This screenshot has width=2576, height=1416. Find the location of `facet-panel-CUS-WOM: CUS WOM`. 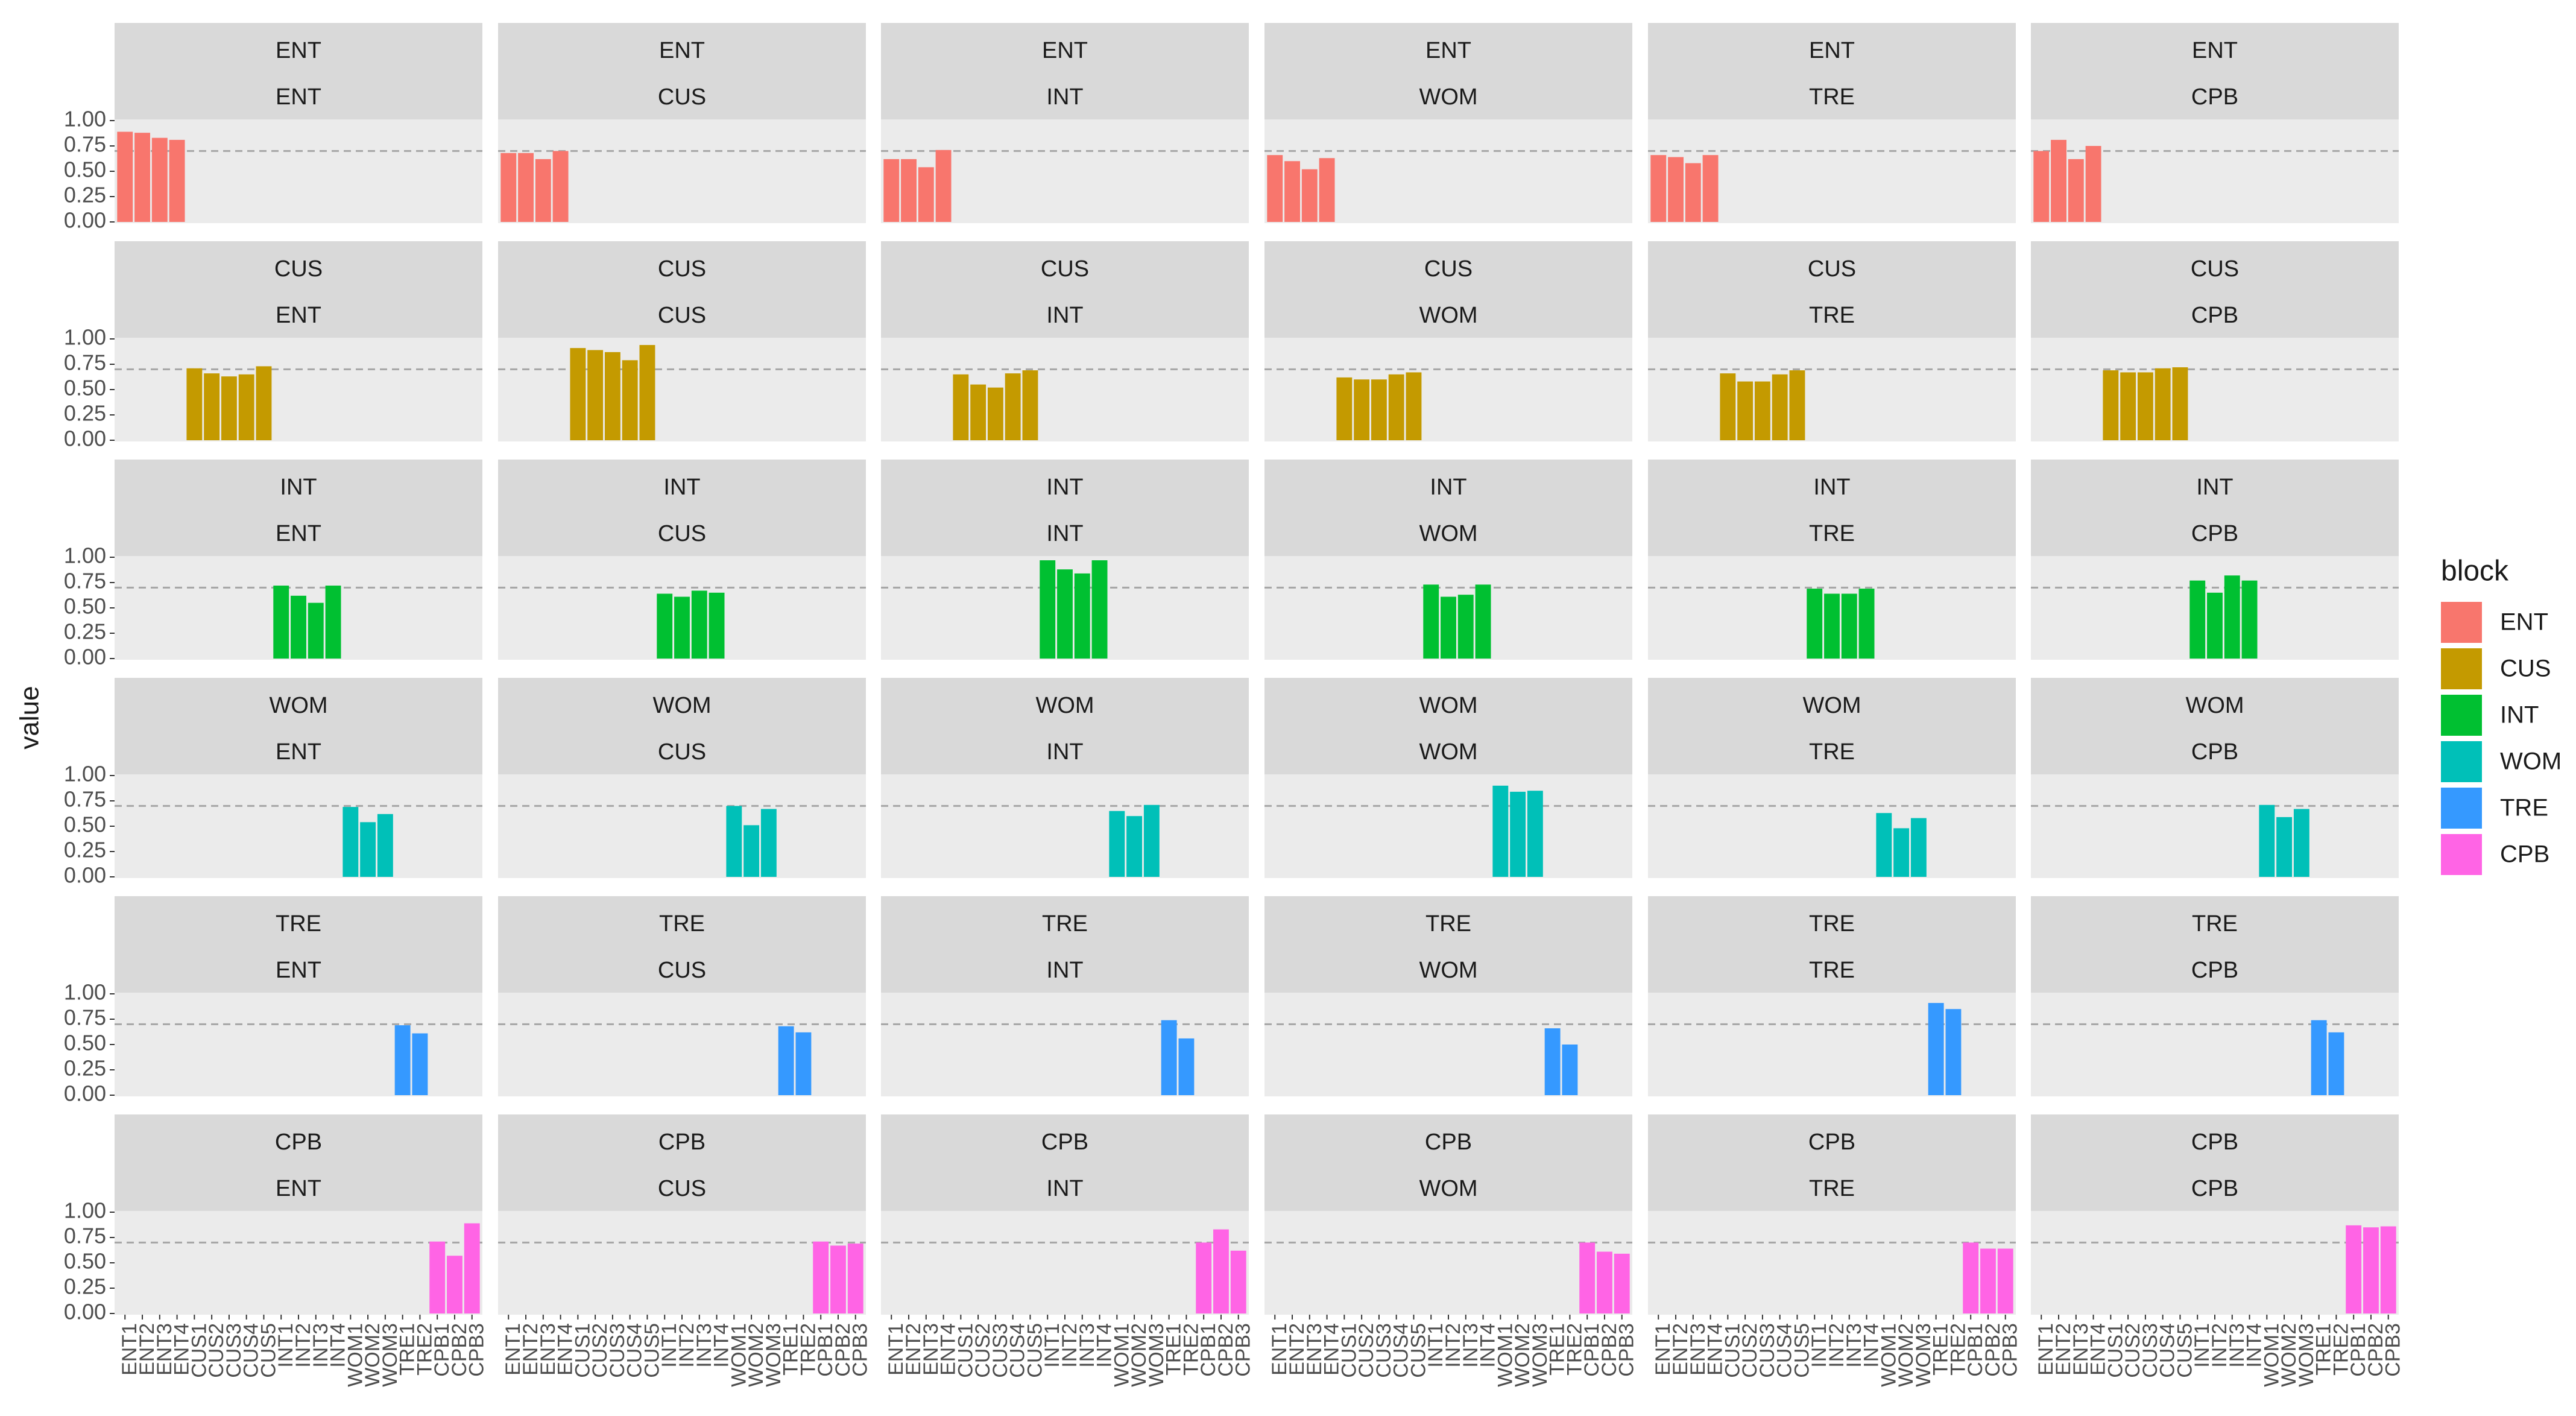

facet-panel-CUS-WOM: CUS WOM is located at coordinates (1448, 341).